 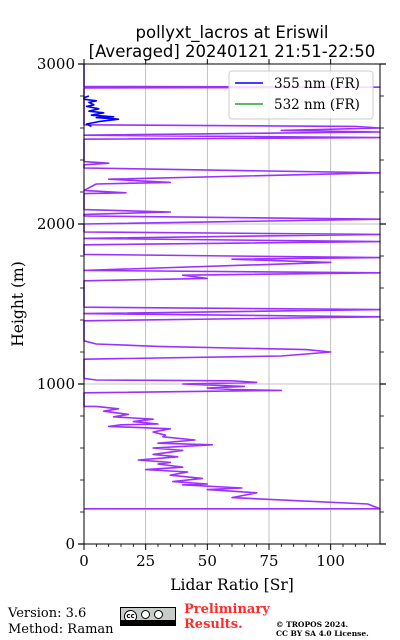 What do you see at coordinates (317, 105) in the screenshot?
I see `legend-label-532: 532 nm (FR)` at bounding box center [317, 105].